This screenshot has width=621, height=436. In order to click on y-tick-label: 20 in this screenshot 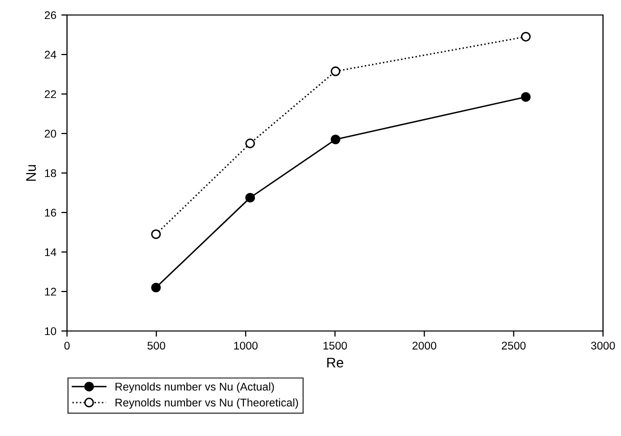, I will do `click(50, 134)`.